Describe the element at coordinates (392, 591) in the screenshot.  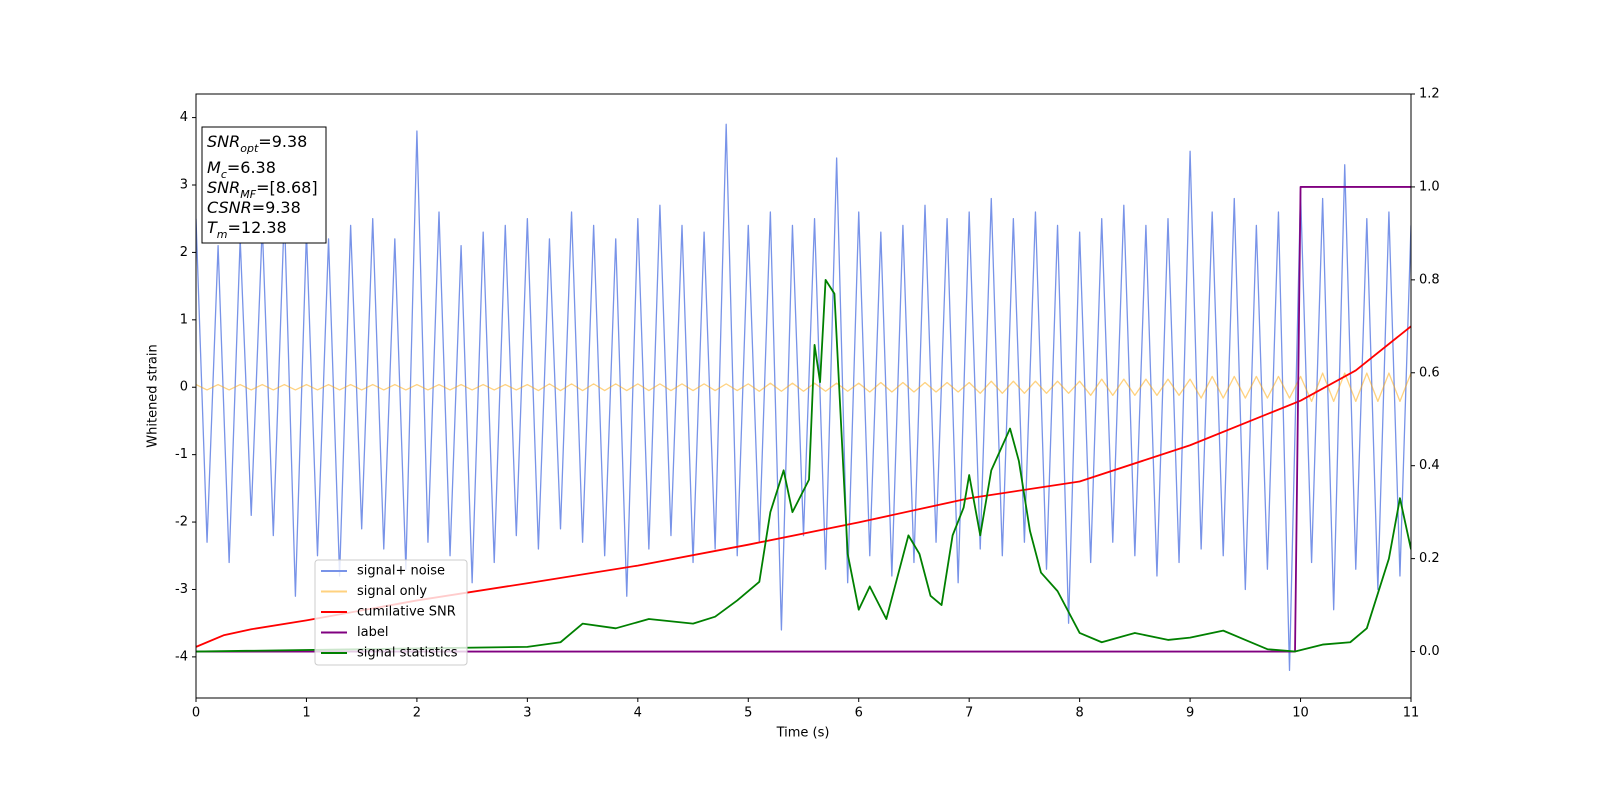
I see `legend-label: signal only` at that location.